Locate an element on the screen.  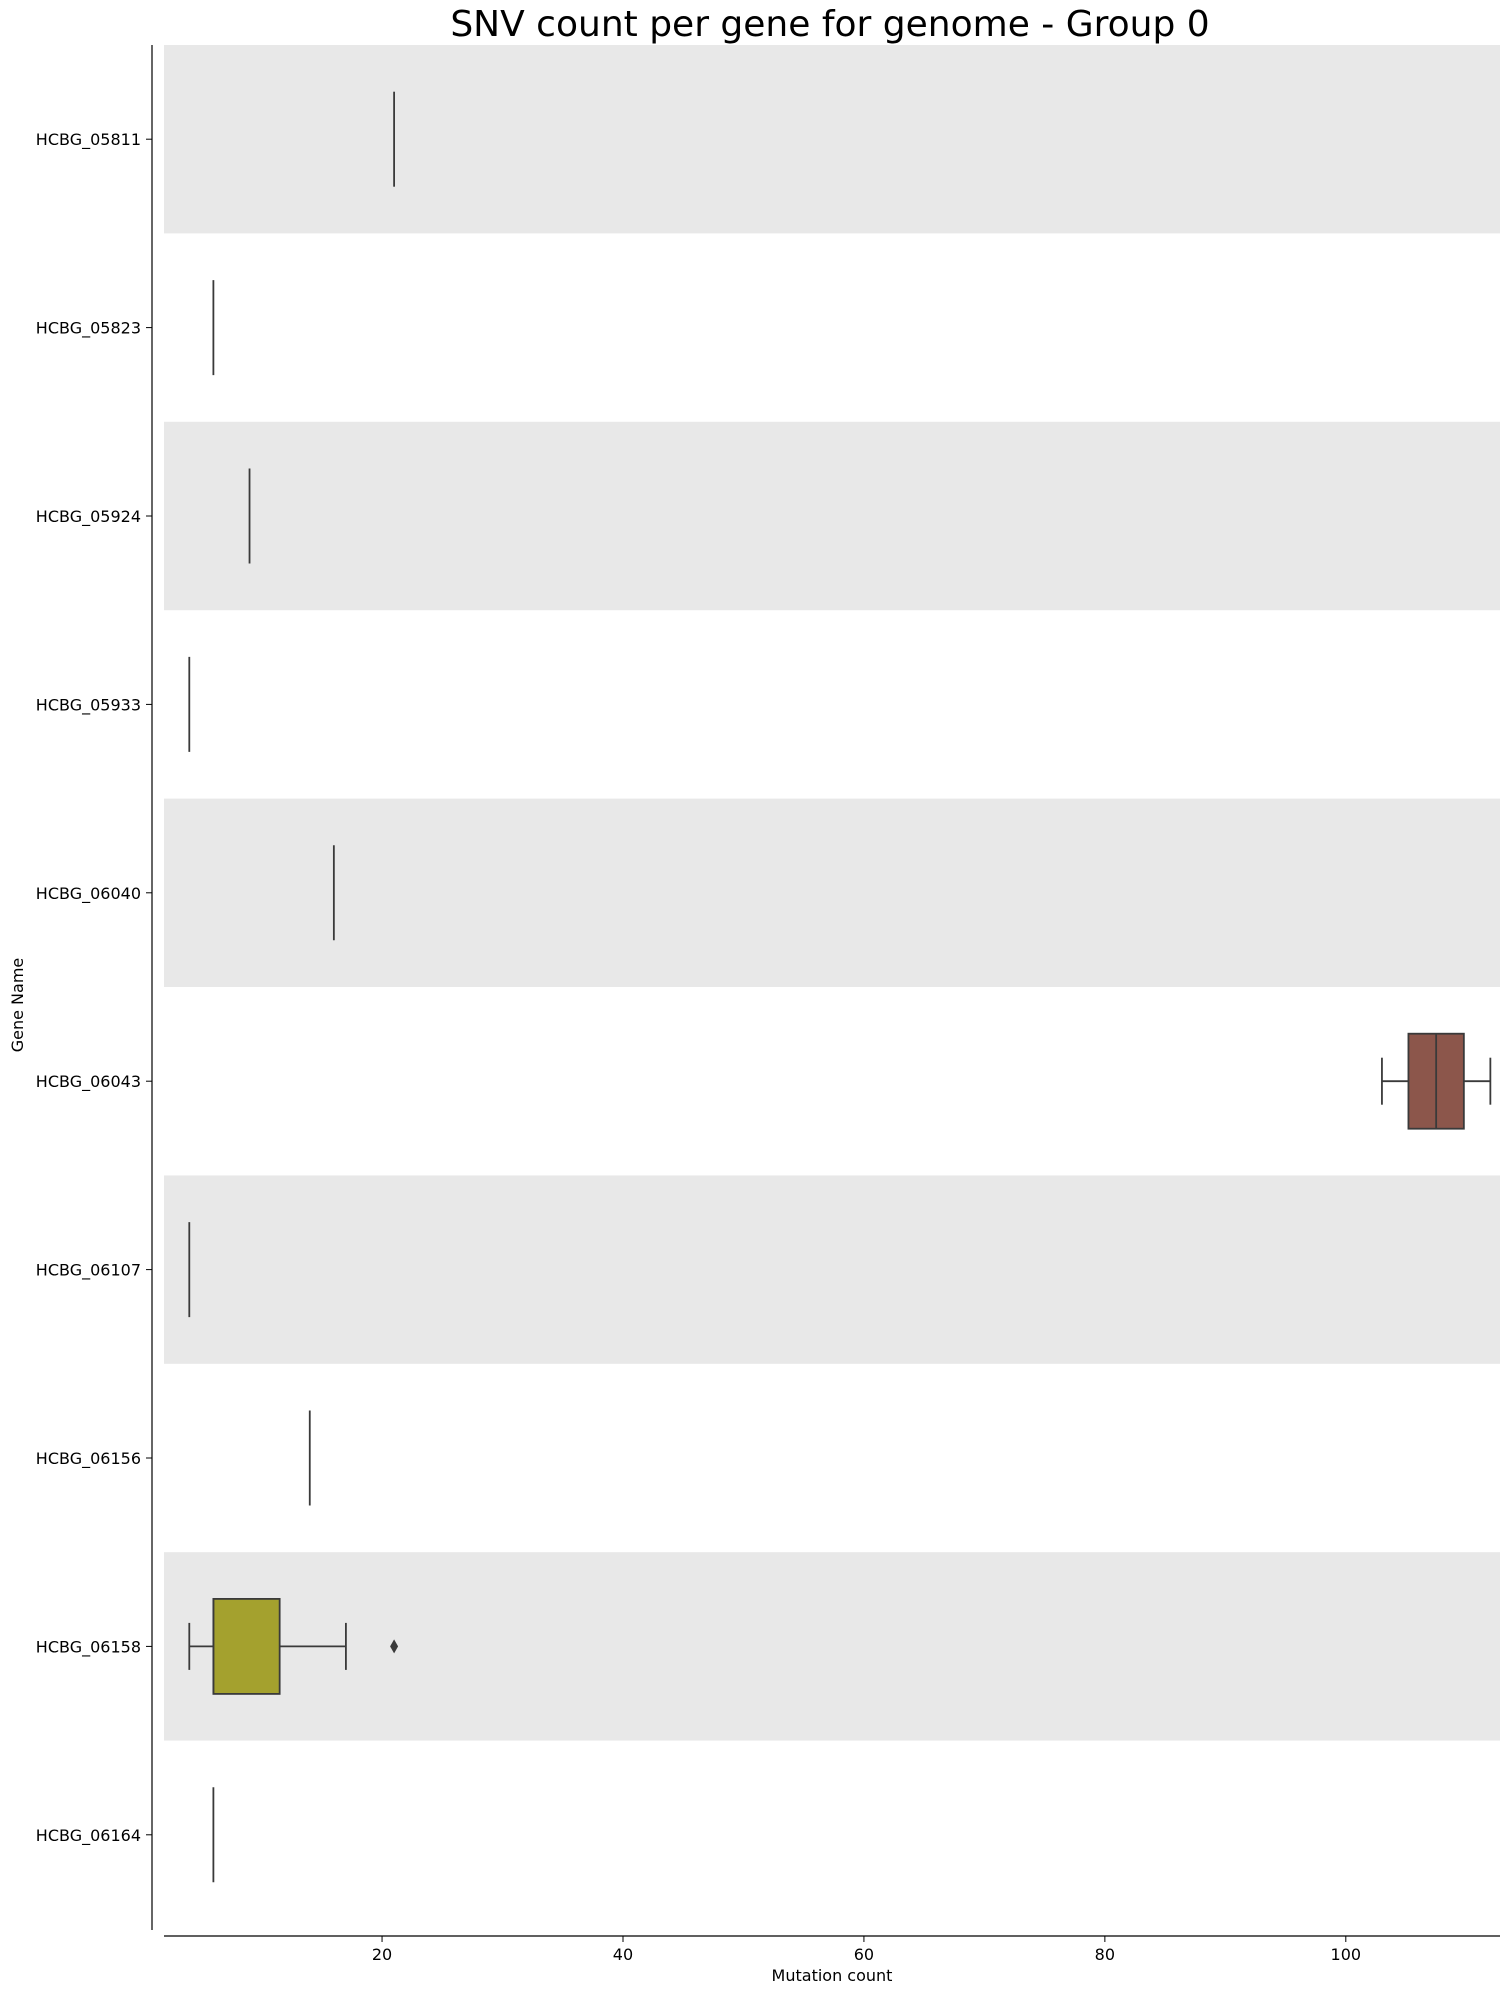
y-tick-label: HCBG_06043 is located at coordinates (88, 1082).